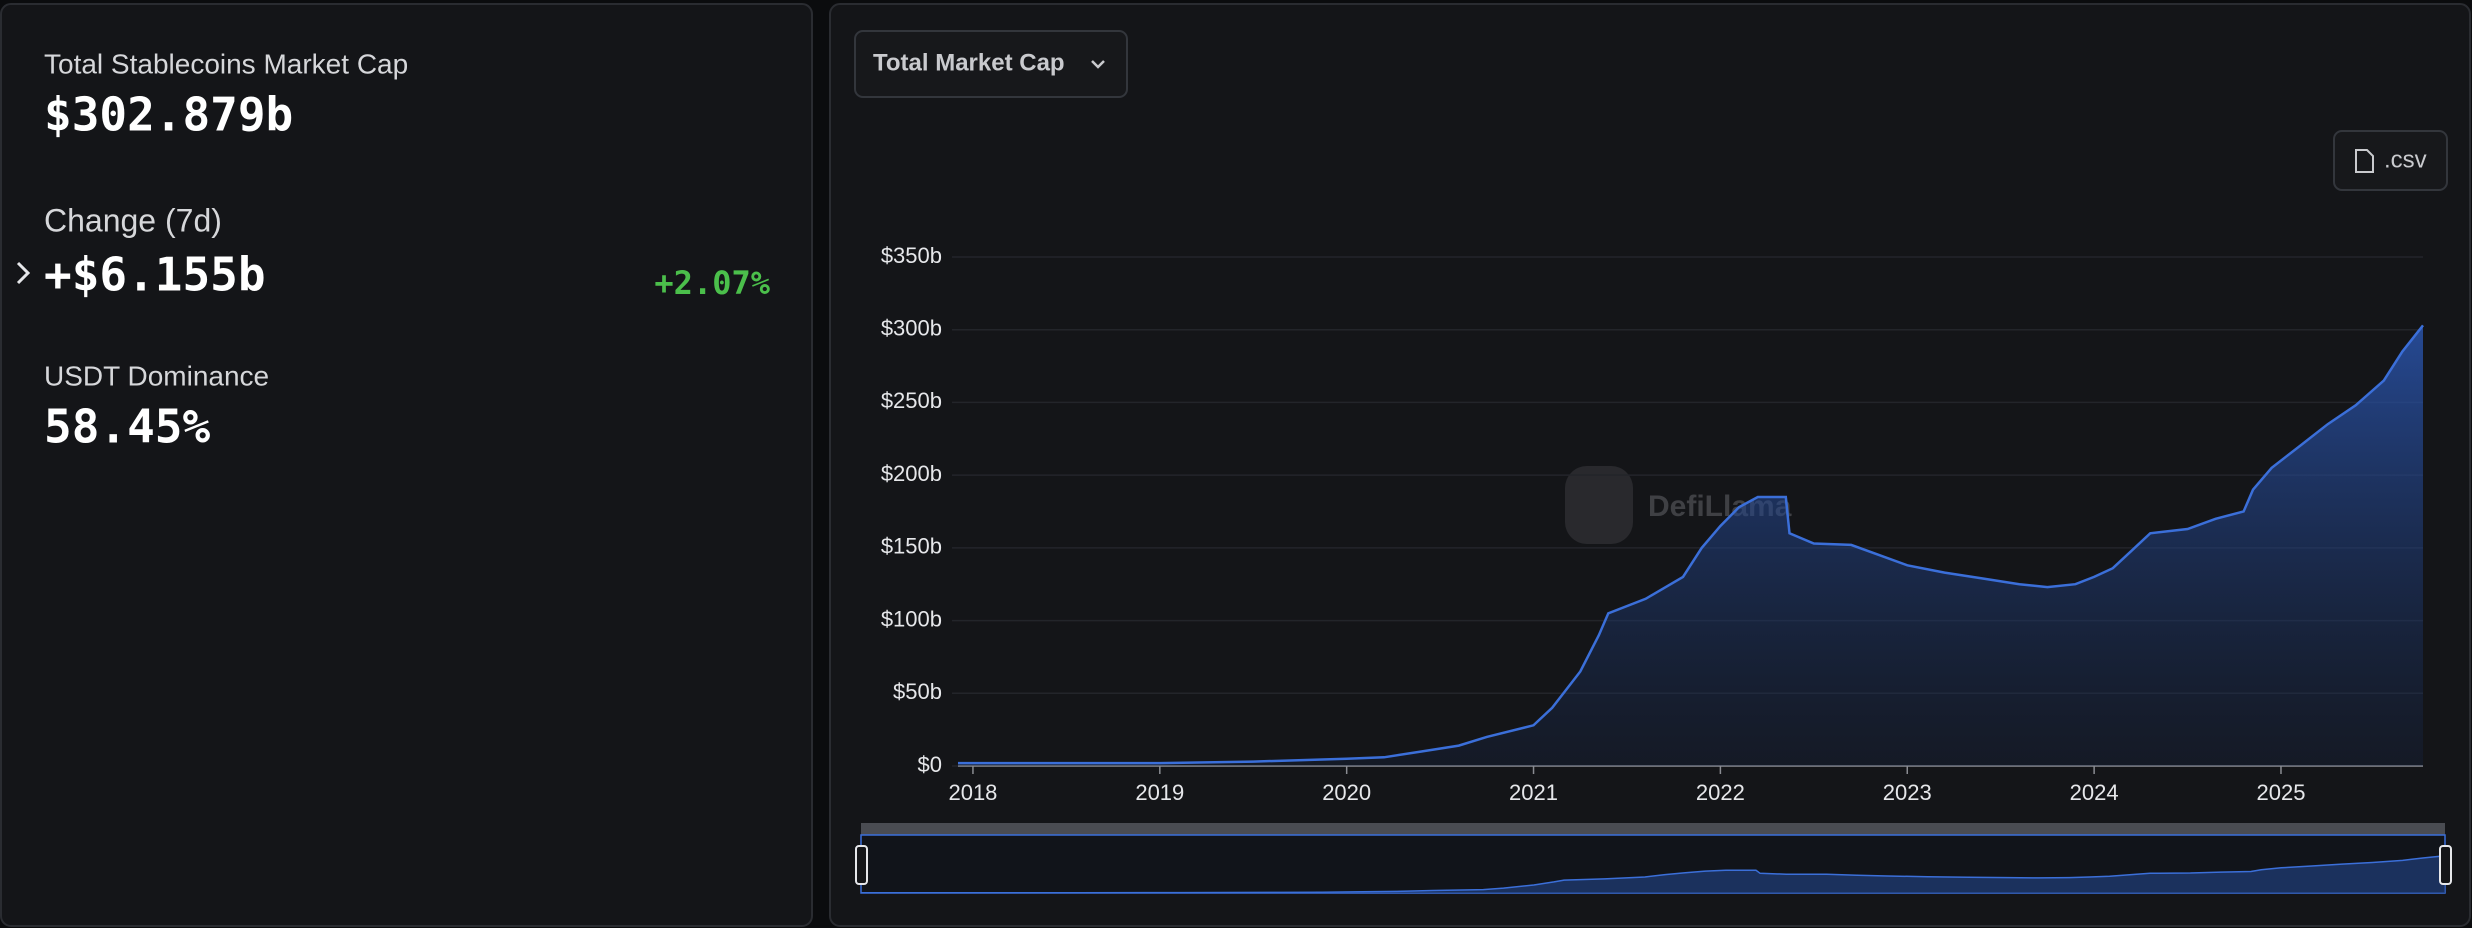 This screenshot has height=928, width=2472. I want to click on navigator-bar, so click(1653, 829).